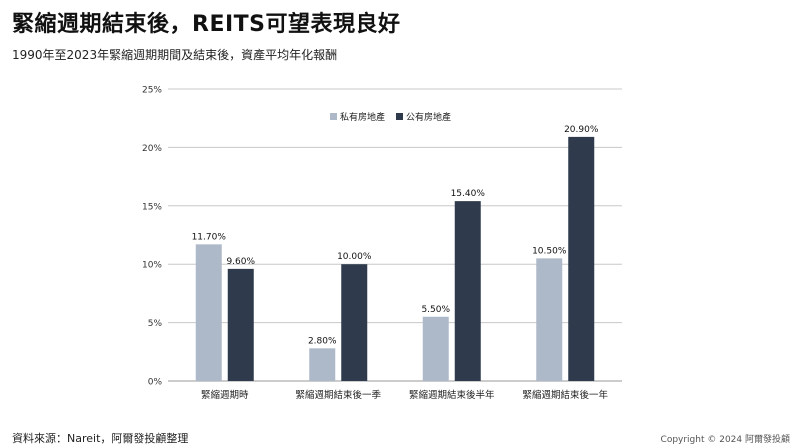 The height and width of the screenshot is (446, 800). I want to click on legend-swatch-private, so click(333, 116).